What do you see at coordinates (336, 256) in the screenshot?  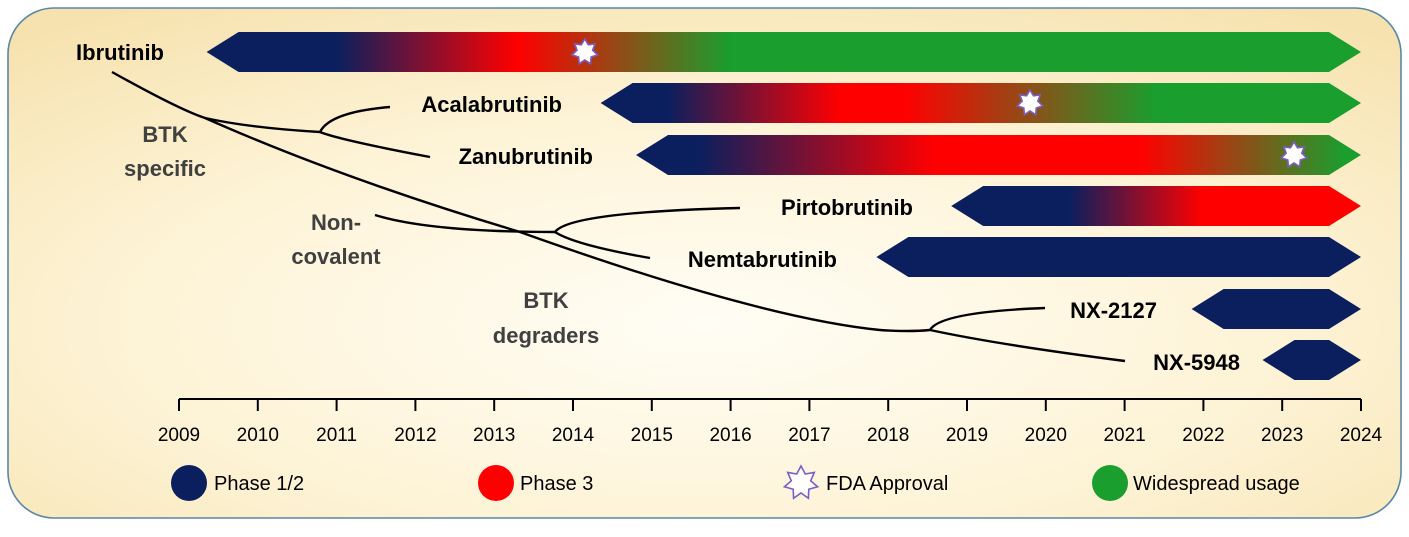 I see `branch-label-noncovalent-line2: covalent` at bounding box center [336, 256].